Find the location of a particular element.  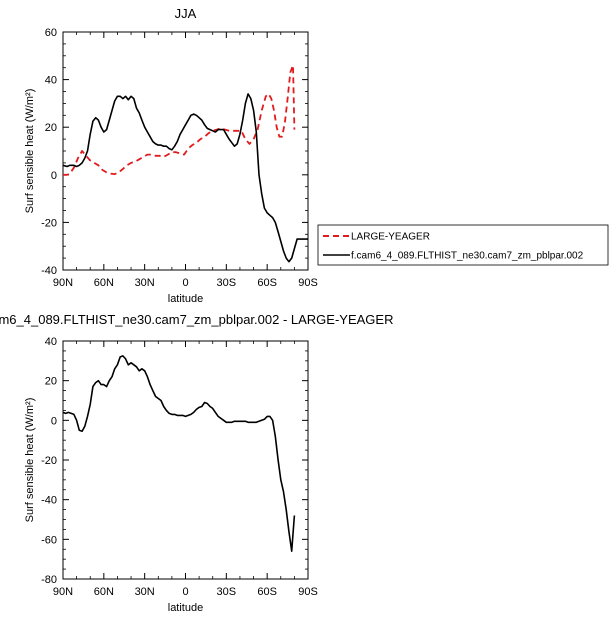

t1-xtick-label: 90S is located at coordinates (308, 283).